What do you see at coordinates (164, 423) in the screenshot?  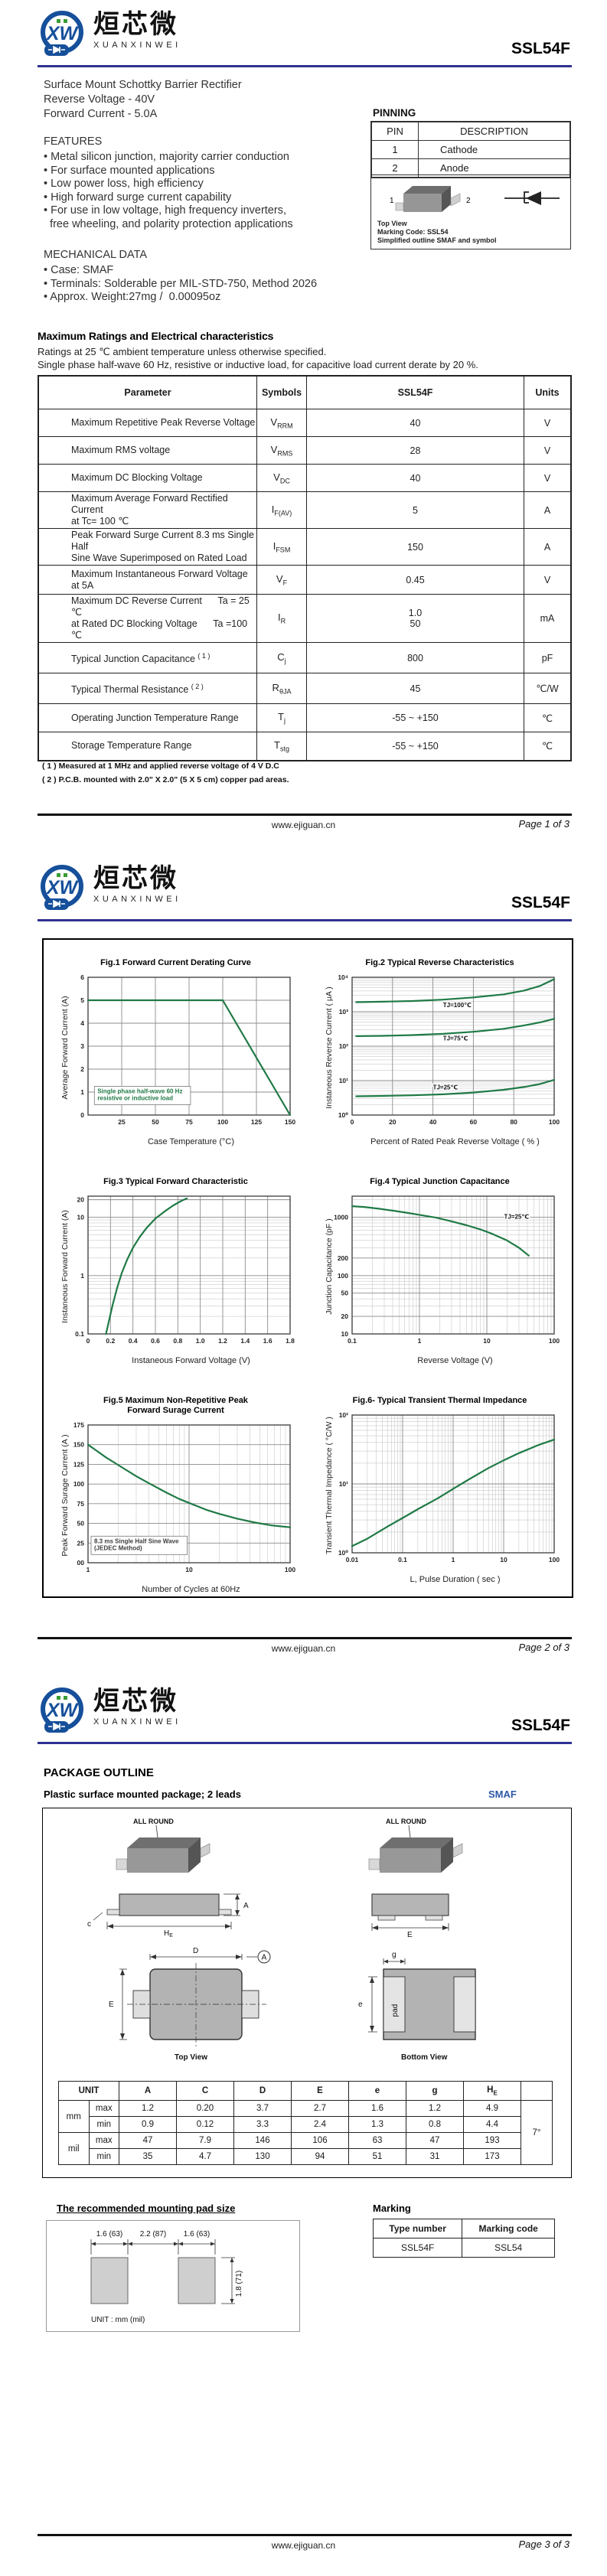 I see `param-label: Maximum Repetitive Peak Reverse Voltage` at bounding box center [164, 423].